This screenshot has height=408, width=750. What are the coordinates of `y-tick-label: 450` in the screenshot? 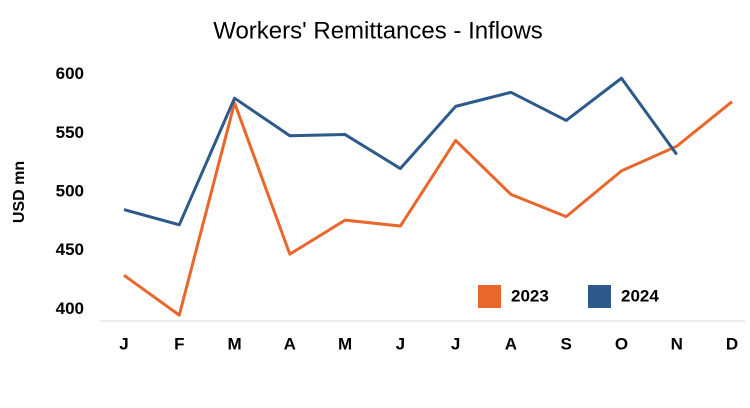 It's located at (70, 249).